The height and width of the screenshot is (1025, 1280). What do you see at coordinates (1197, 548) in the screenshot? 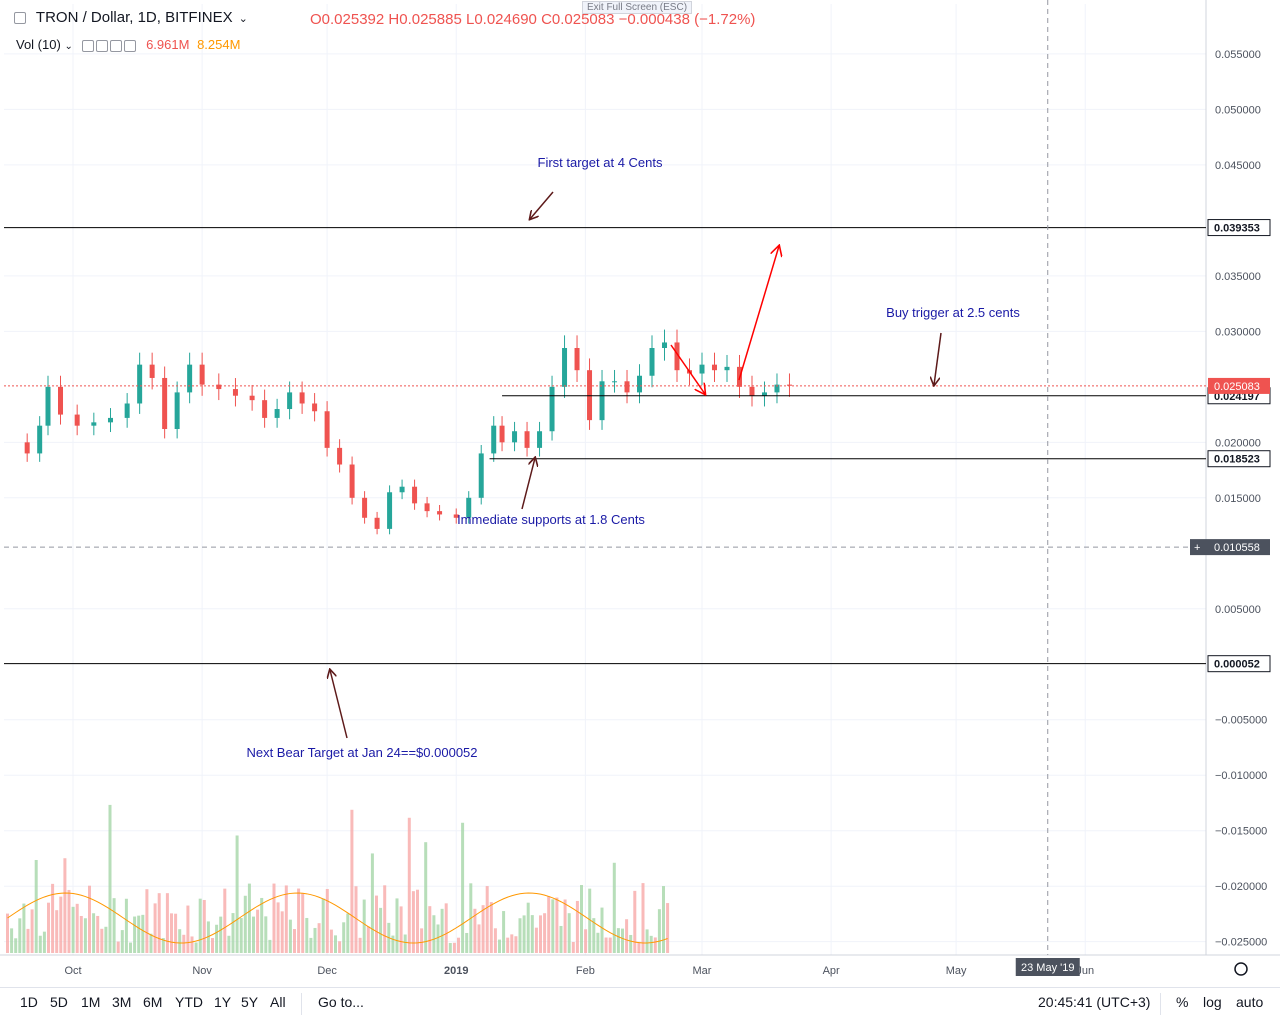
I see `crosshair-plus-icon: +` at bounding box center [1197, 548].